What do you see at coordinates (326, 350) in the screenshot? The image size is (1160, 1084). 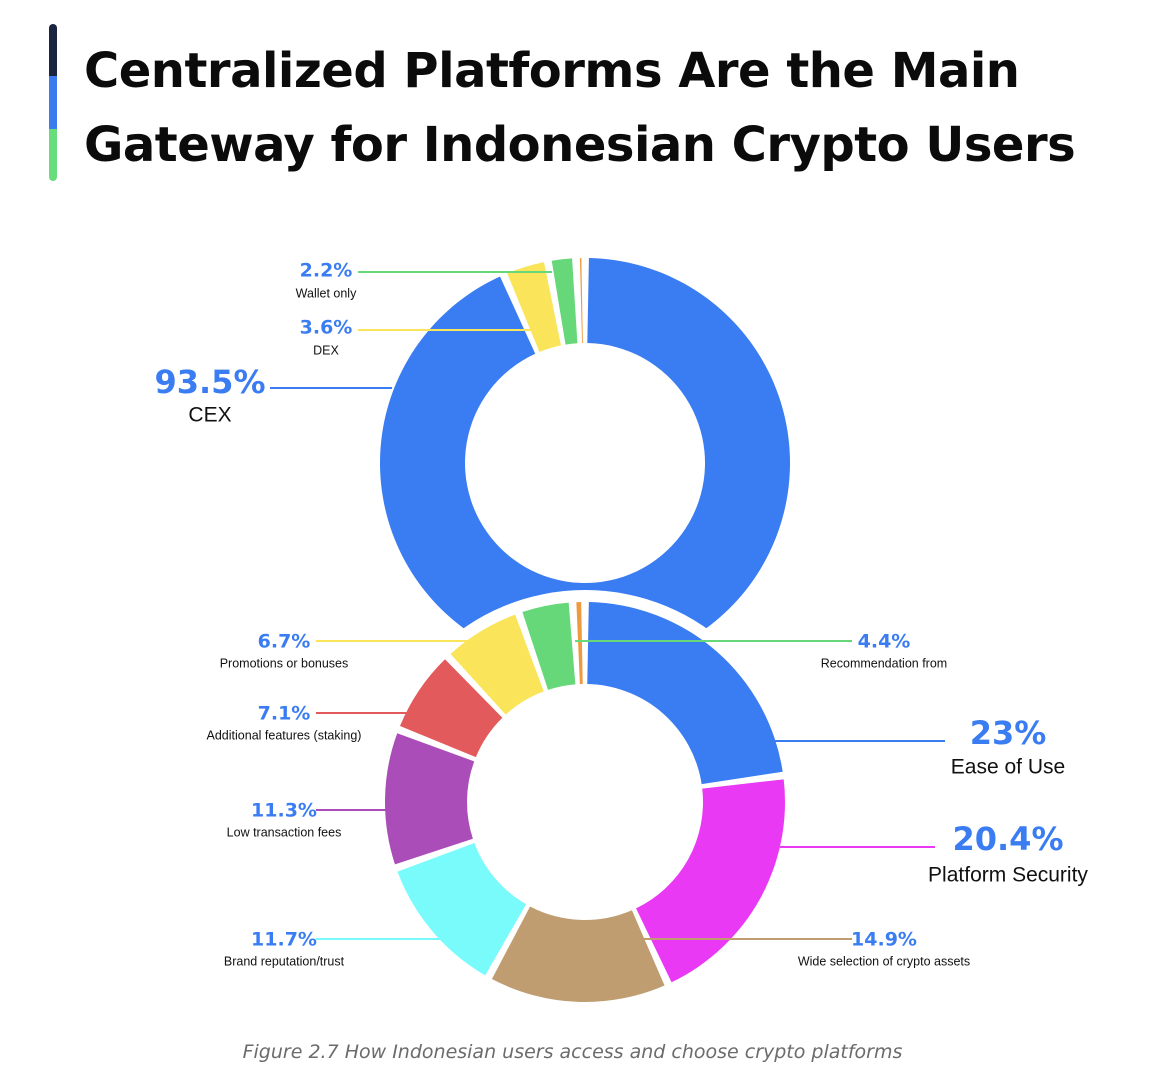 I see `category-label-dex: DEX` at bounding box center [326, 350].